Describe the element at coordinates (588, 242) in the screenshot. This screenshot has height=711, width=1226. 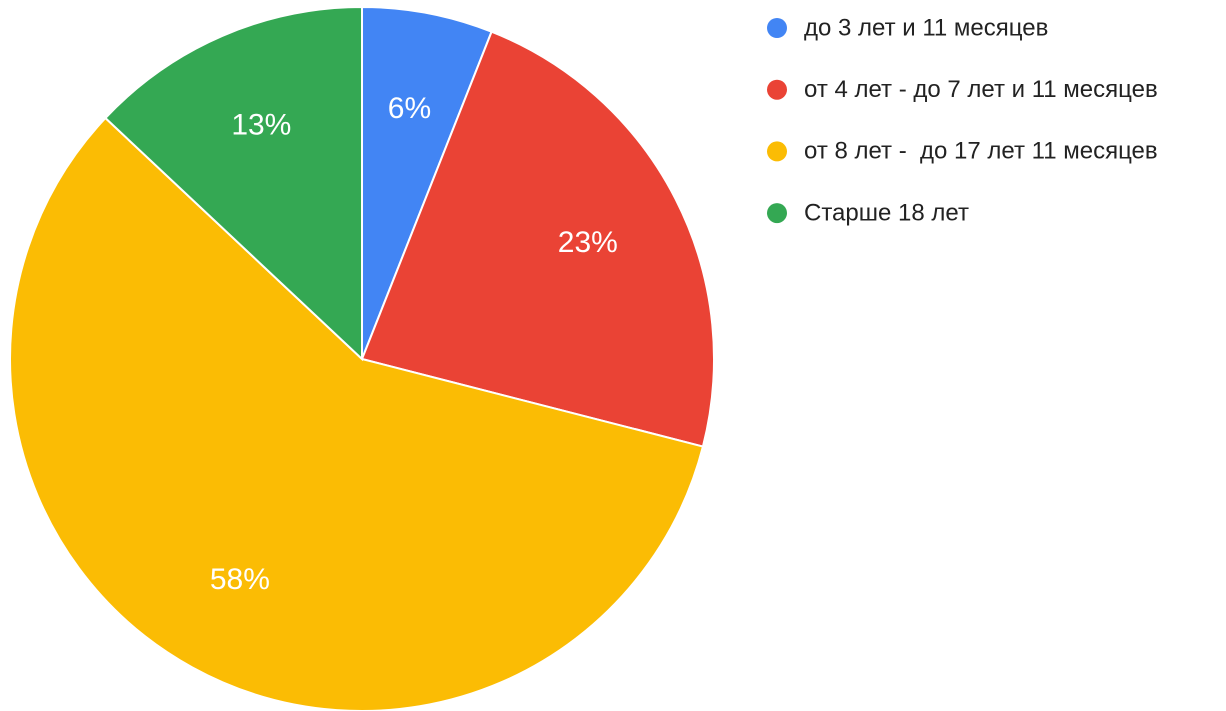
I see `data-label: 23%` at that location.